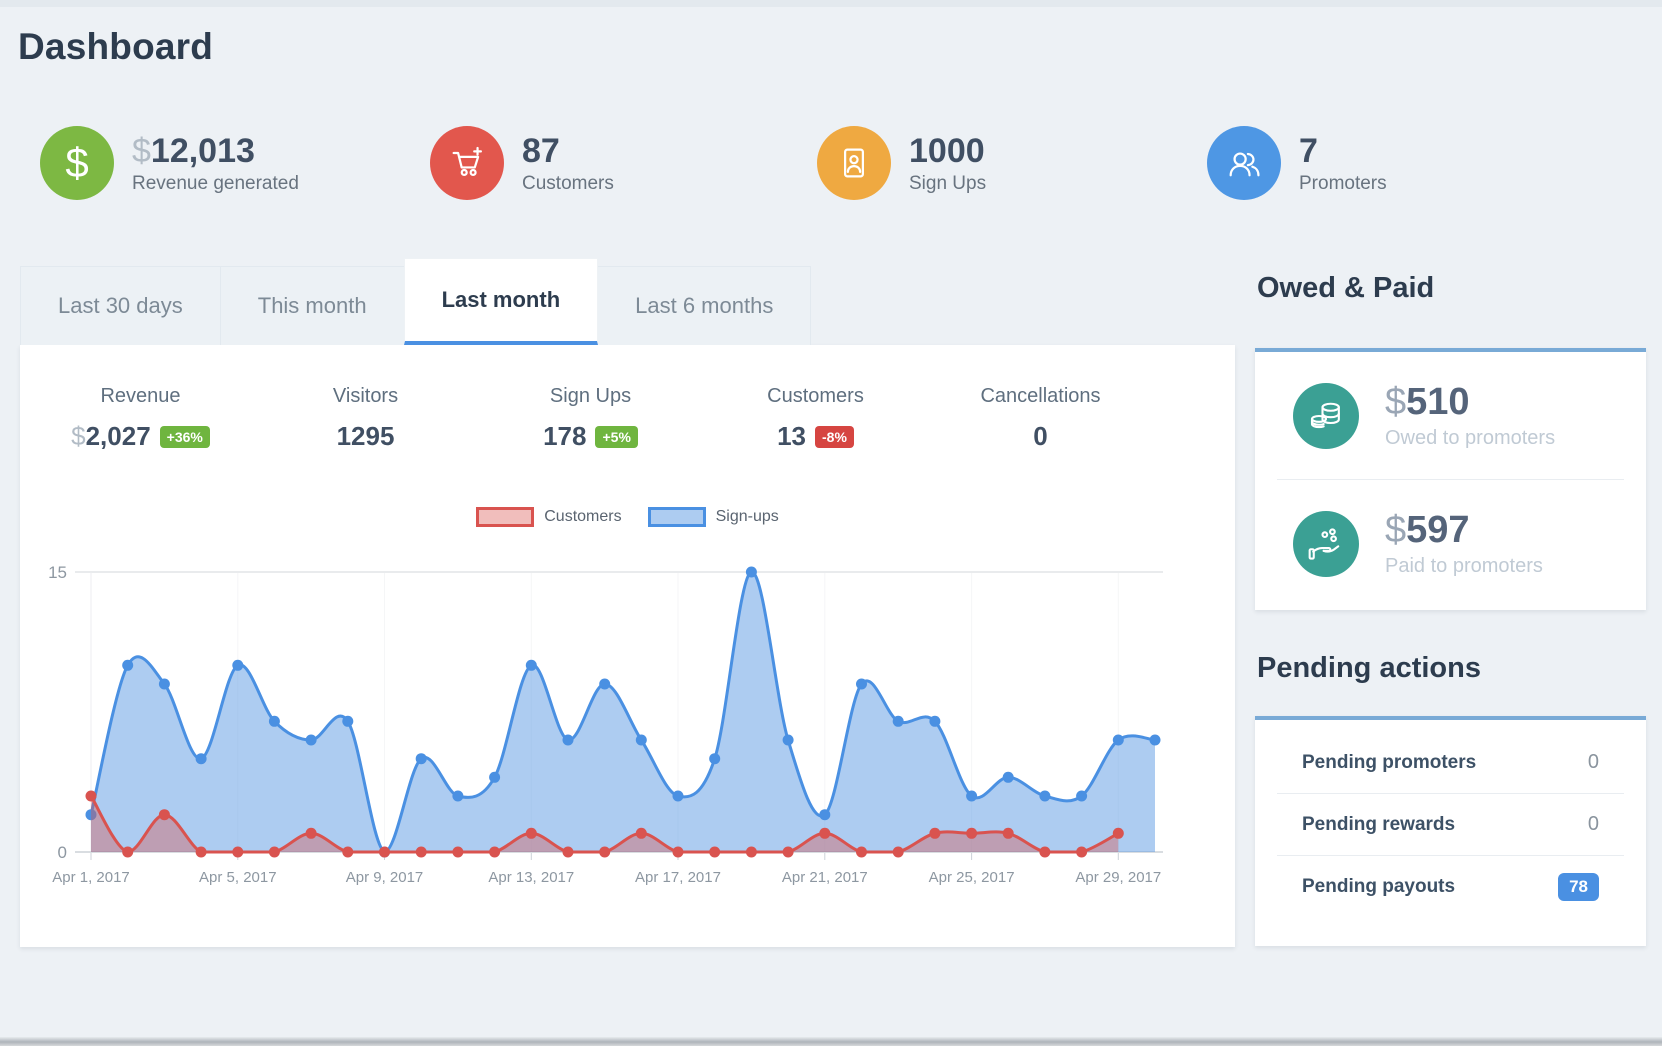 The image size is (1662, 1046). Describe the element at coordinates (184, 437) in the screenshot. I see `revenue-change-badge: +36%` at that location.